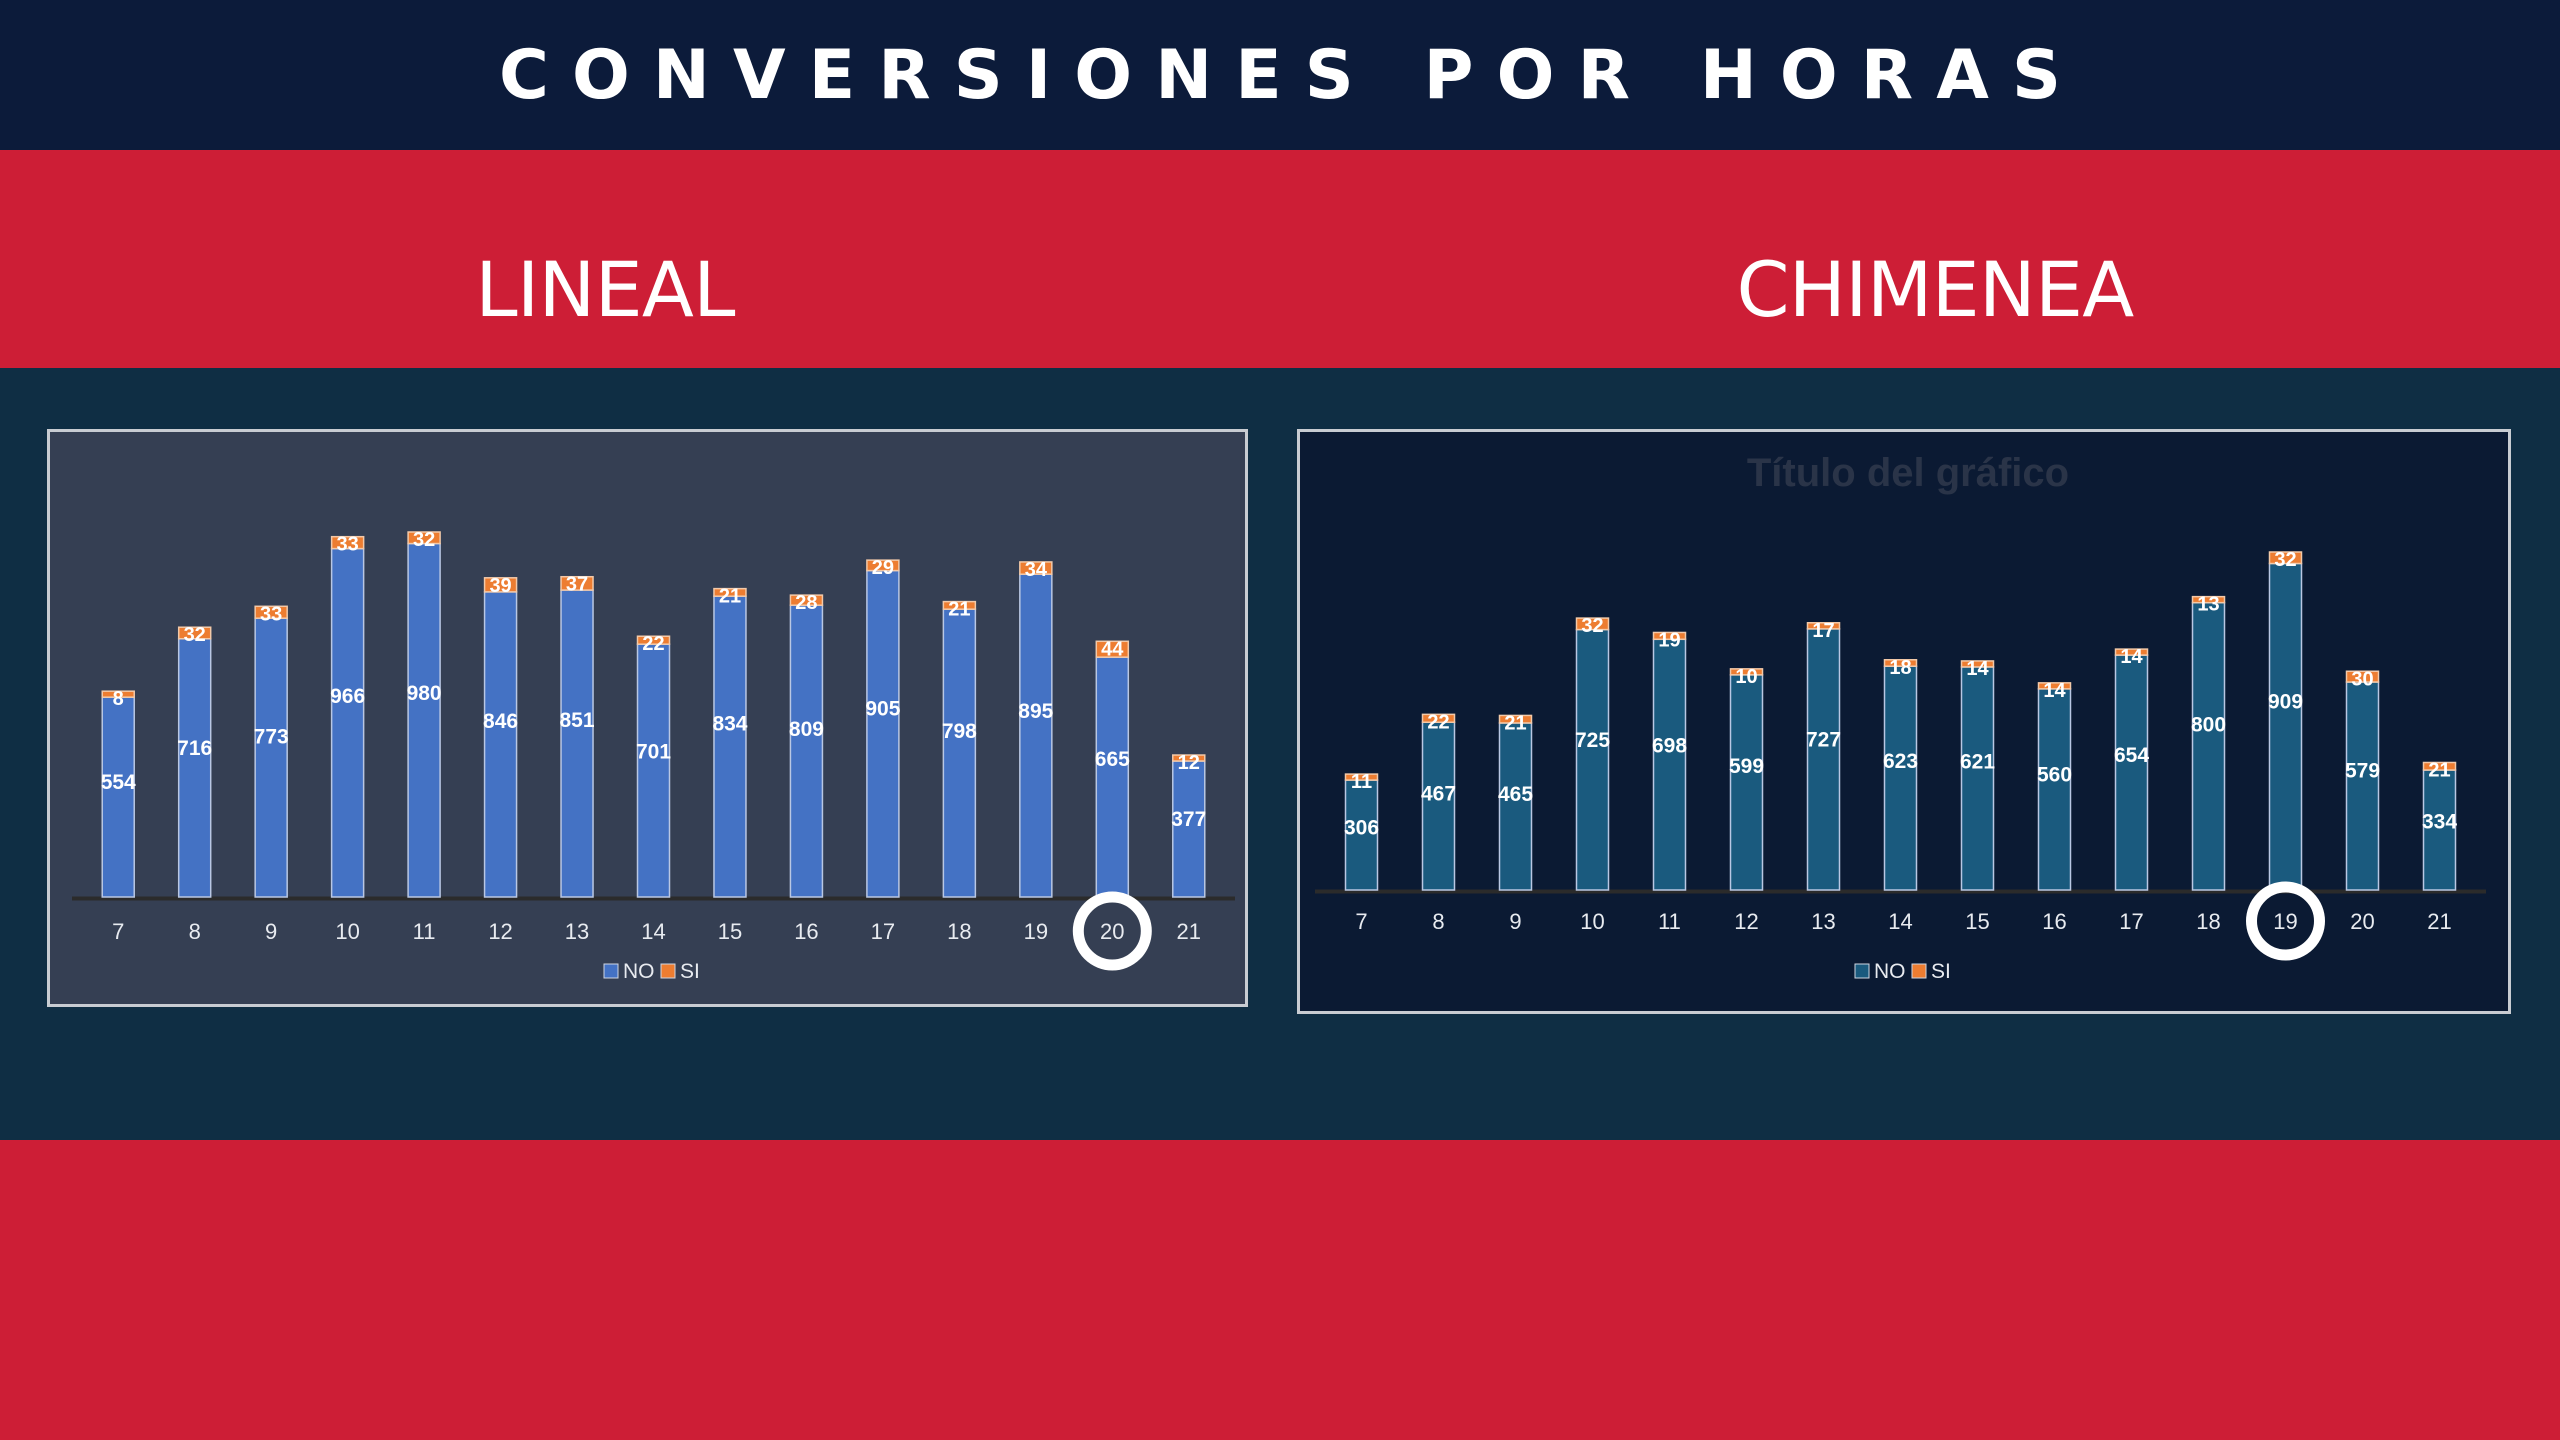 The height and width of the screenshot is (1440, 2560). I want to click on lineal-label-no-18: 798, so click(959, 731).